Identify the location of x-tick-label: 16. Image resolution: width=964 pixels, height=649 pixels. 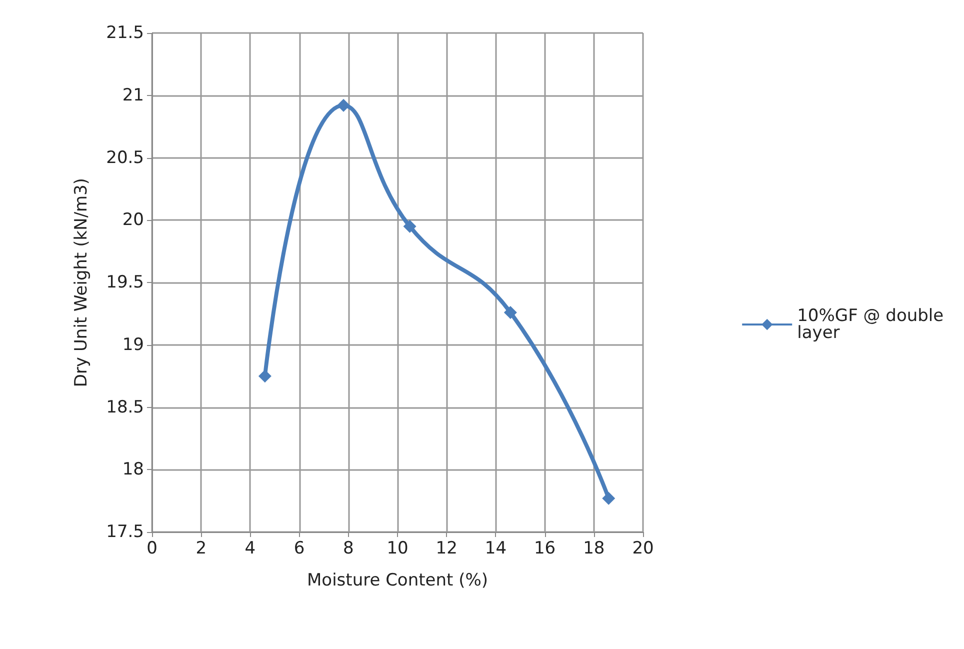
(545, 548).